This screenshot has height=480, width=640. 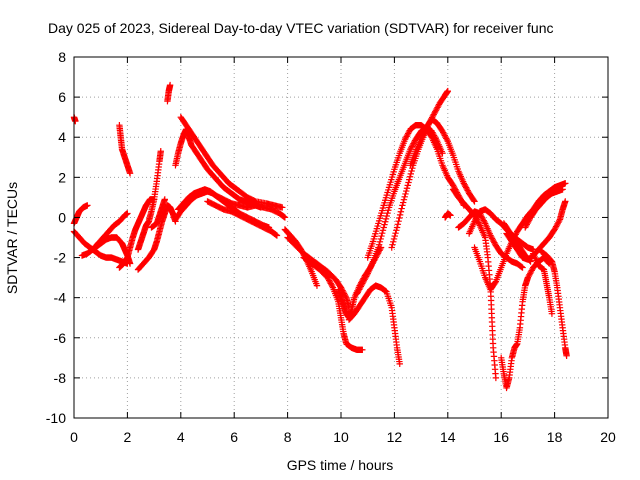 What do you see at coordinates (74, 437) in the screenshot?
I see `x-tick-label: 0` at bounding box center [74, 437].